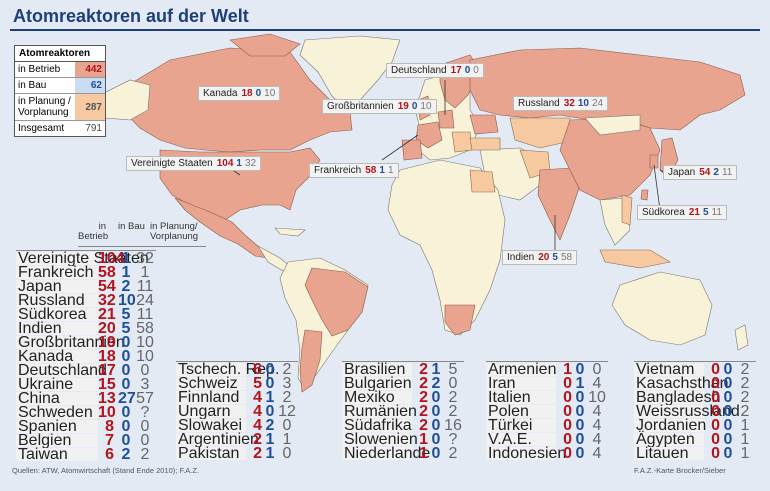 This screenshot has height=491, width=770. Describe the element at coordinates (270, 93) in the screenshot. I see `map-label-planung: 10` at that location.